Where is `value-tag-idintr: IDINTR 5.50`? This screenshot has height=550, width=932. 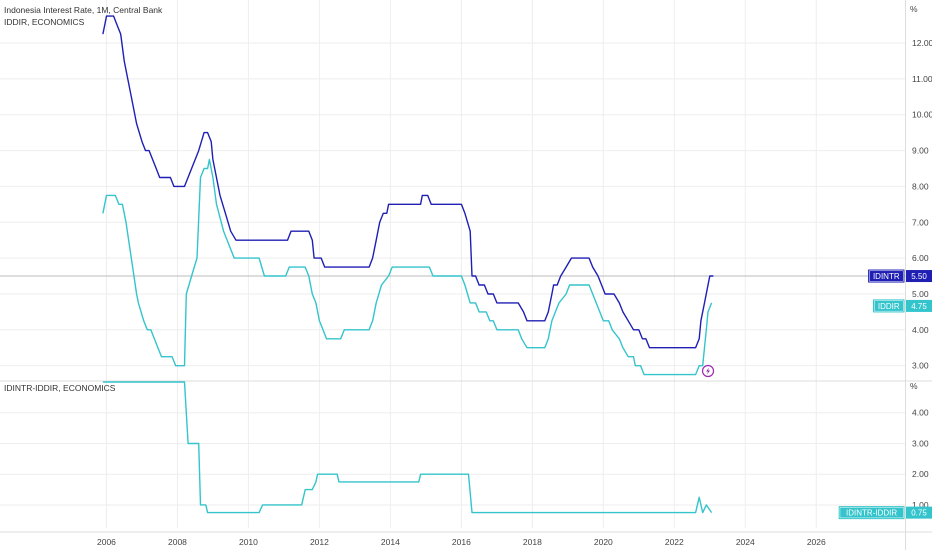 value-tag-idintr: IDINTR 5.50 is located at coordinates (900, 276).